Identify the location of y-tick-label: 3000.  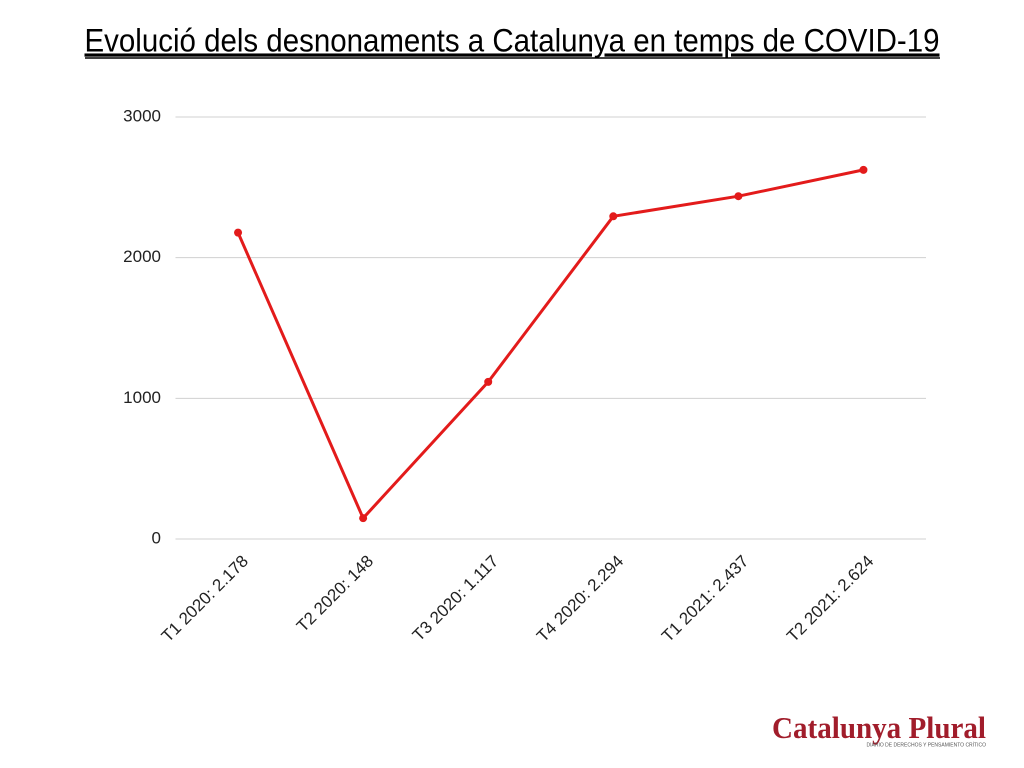
(142, 115).